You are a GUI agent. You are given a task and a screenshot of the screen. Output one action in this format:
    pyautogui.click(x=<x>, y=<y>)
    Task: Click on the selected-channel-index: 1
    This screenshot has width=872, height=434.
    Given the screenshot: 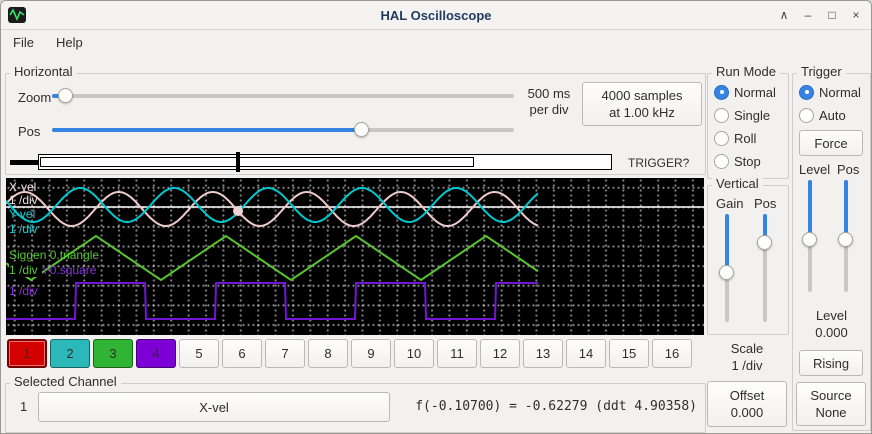 What is the action you would take?
    pyautogui.click(x=24, y=406)
    